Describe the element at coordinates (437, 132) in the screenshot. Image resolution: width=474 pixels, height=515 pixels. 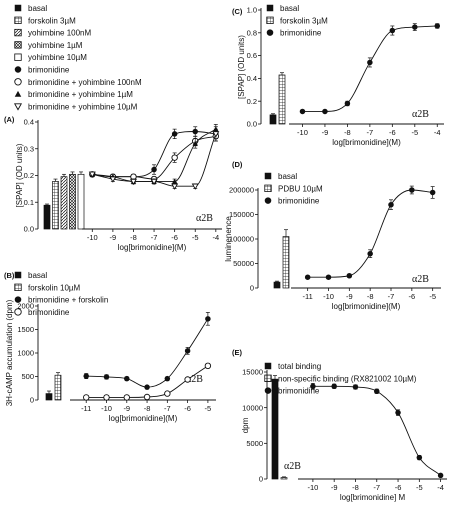
I see `x-tick-label-c-6: -4` at that location.